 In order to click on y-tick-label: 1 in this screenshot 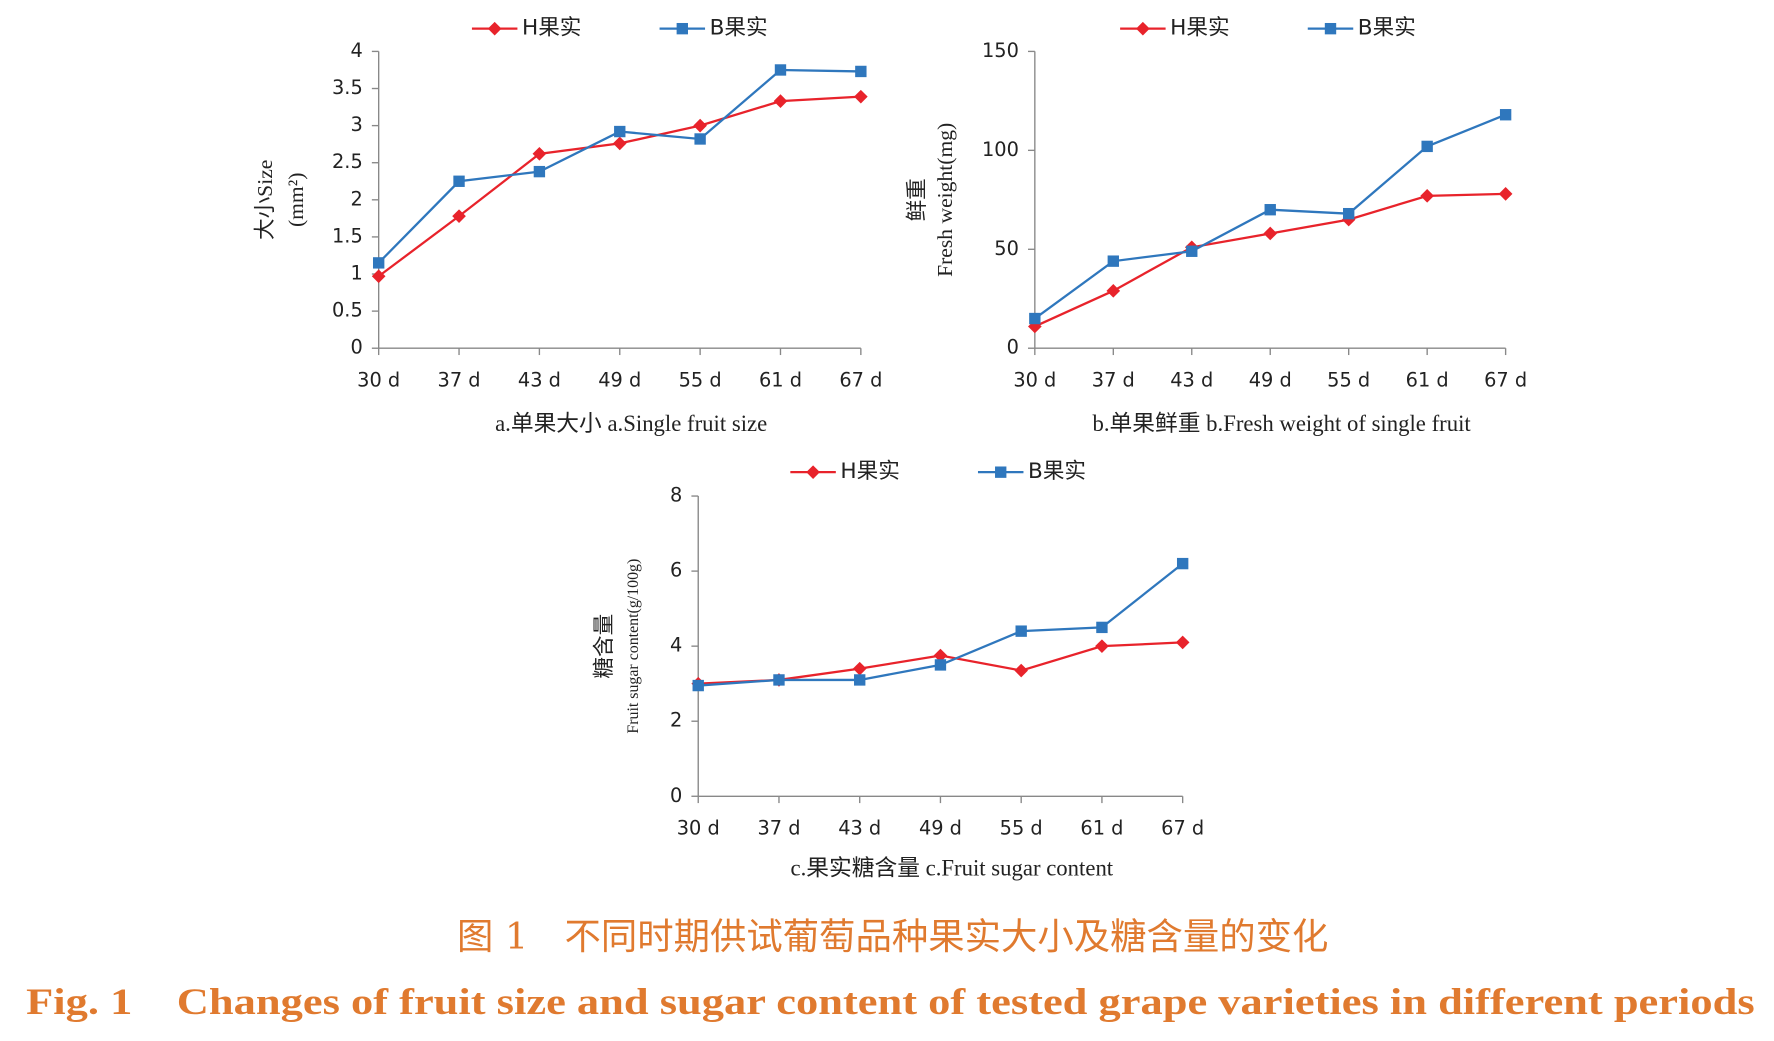, I will do `click(356, 273)`.